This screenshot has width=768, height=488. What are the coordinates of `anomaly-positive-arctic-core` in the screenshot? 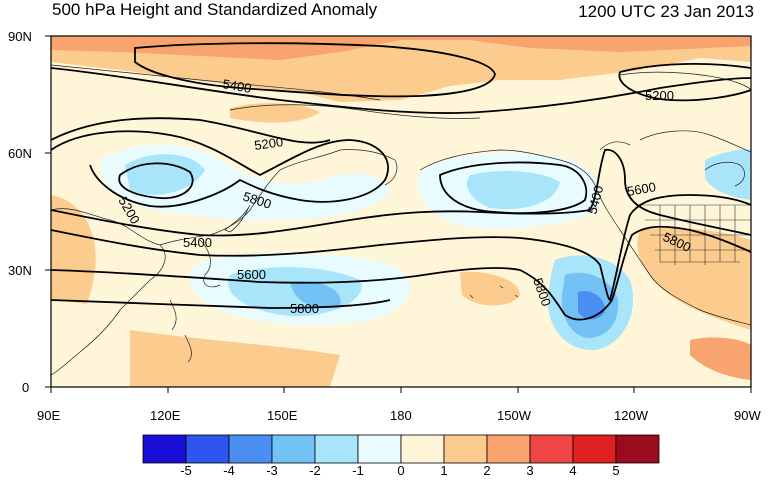 It's located at (401, 48).